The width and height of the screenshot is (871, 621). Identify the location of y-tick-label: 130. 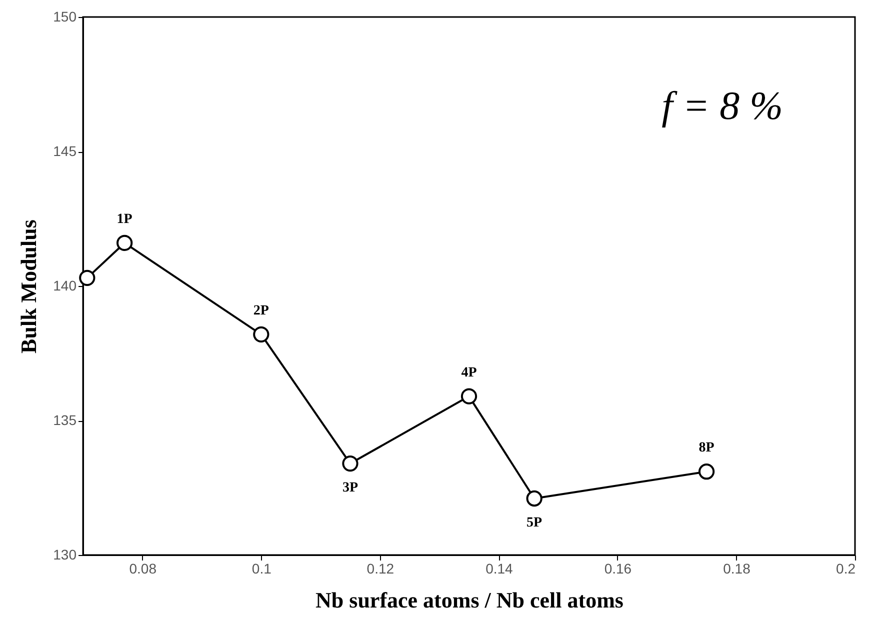
(65, 554).